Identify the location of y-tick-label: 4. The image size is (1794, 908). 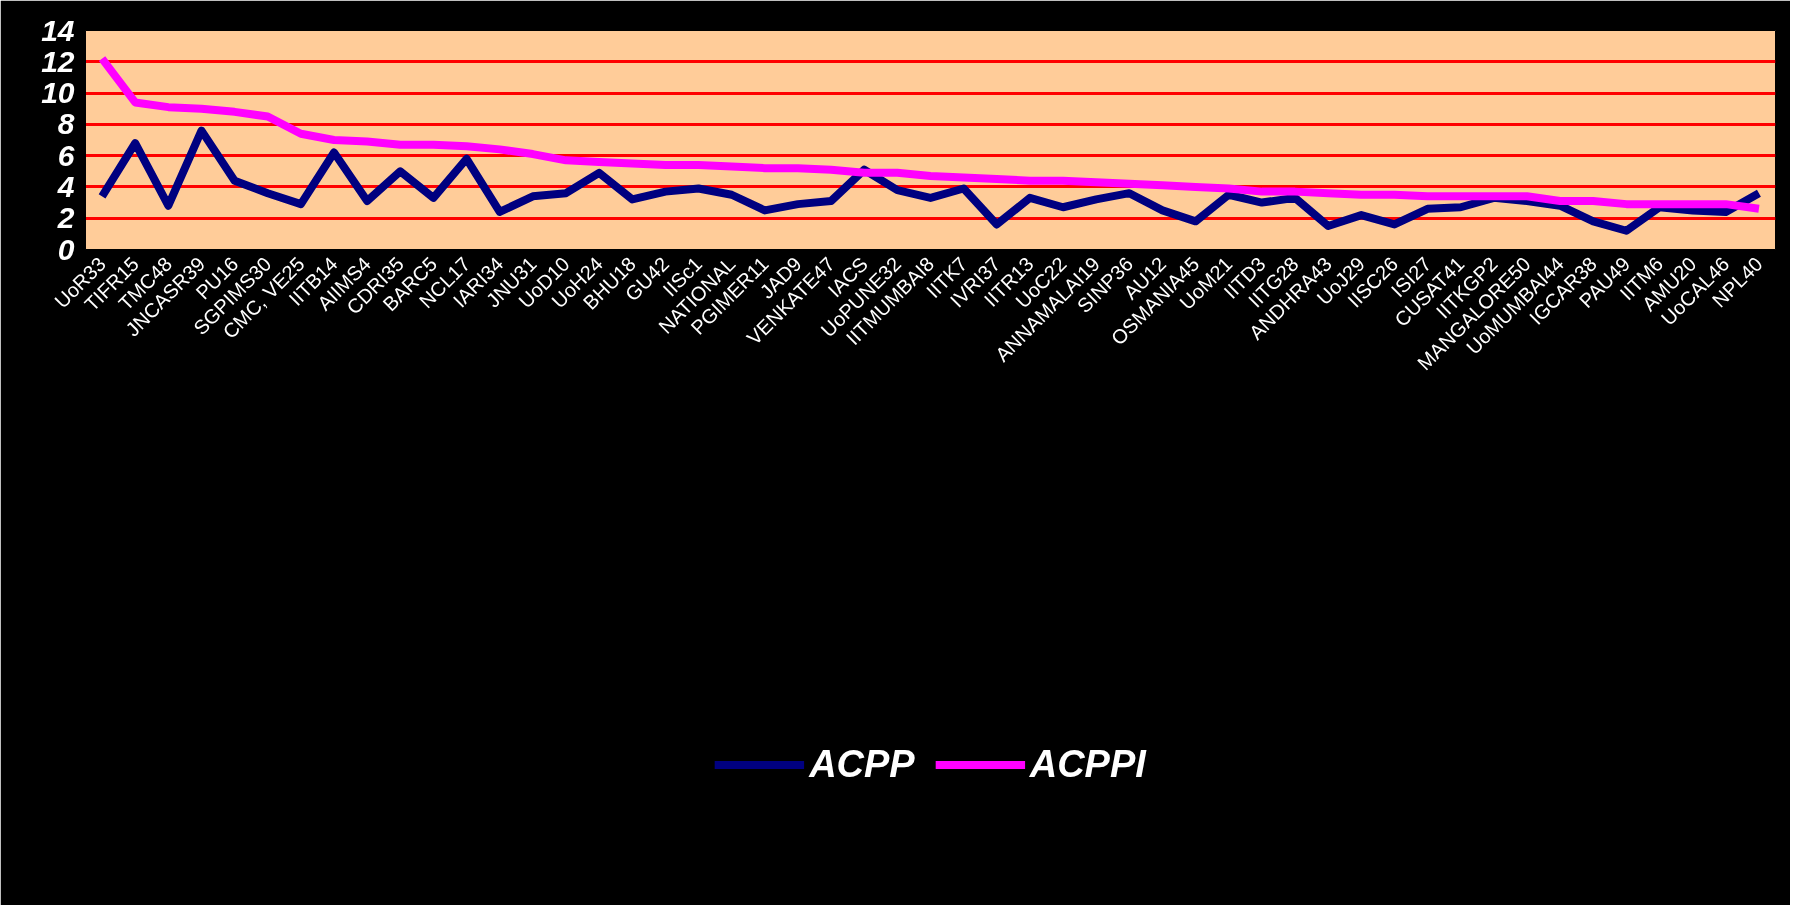
(65, 186).